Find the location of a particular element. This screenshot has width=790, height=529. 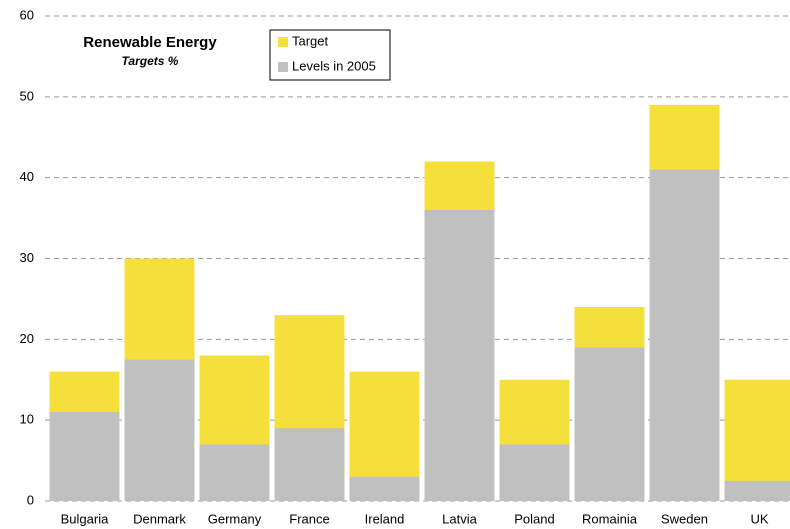

legend-box is located at coordinates (330, 55).